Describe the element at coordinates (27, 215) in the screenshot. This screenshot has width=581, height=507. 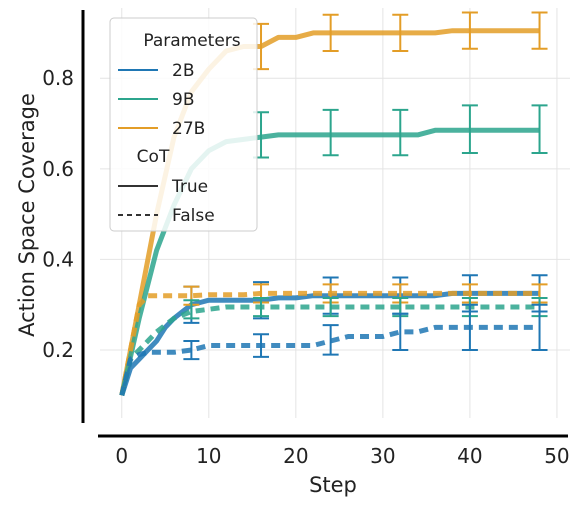
I see `y-axis-label: Action Space Coverage` at that location.